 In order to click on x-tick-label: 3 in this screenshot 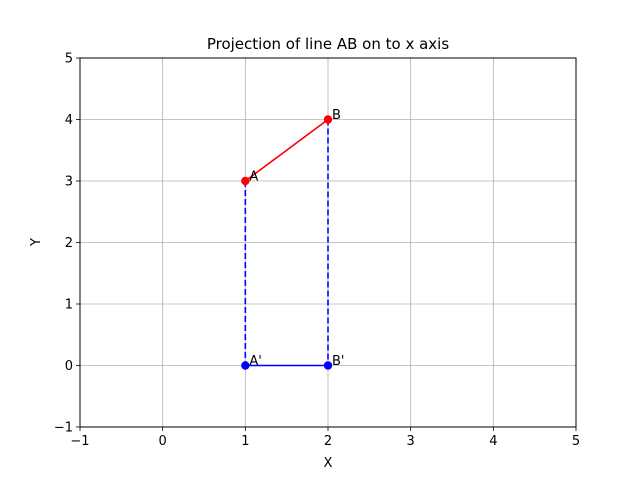, I will do `click(411, 441)`.